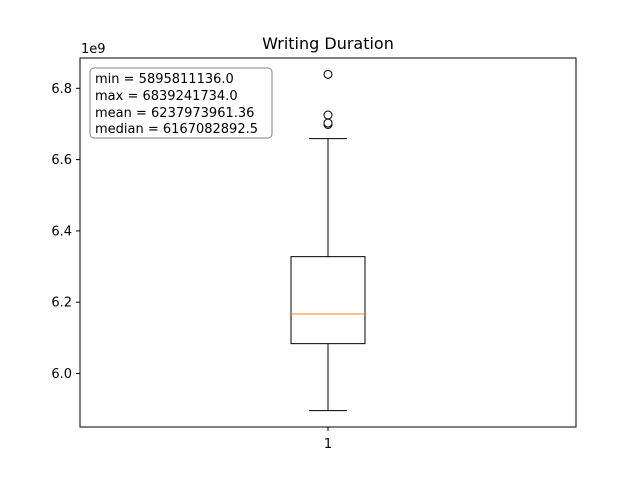  I want to click on y-tick-label: 6.0, so click(61, 374).